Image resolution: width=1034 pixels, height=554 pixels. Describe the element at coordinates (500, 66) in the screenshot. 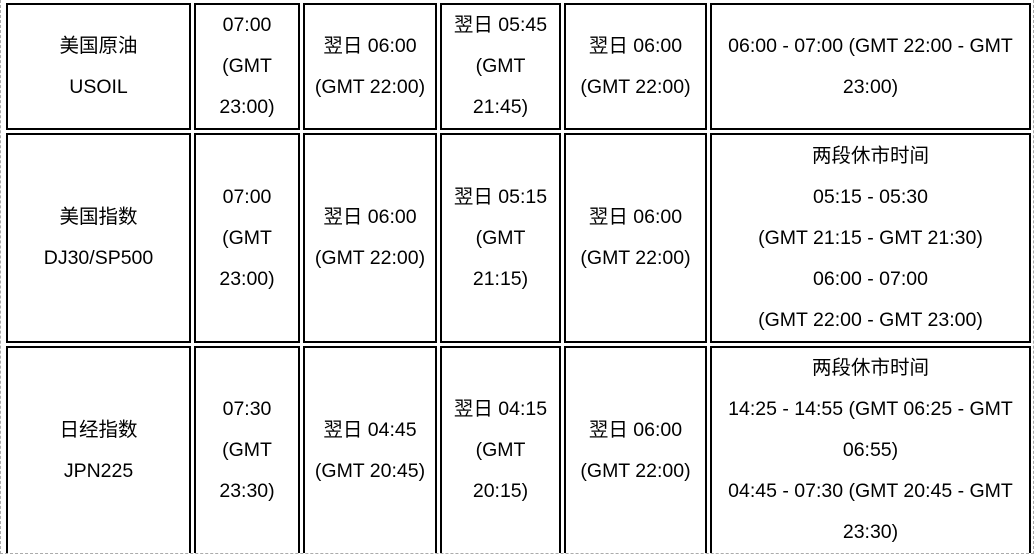

I see `close-time-cell-2: 翌日 05:45 (GMT 21:45)` at that location.